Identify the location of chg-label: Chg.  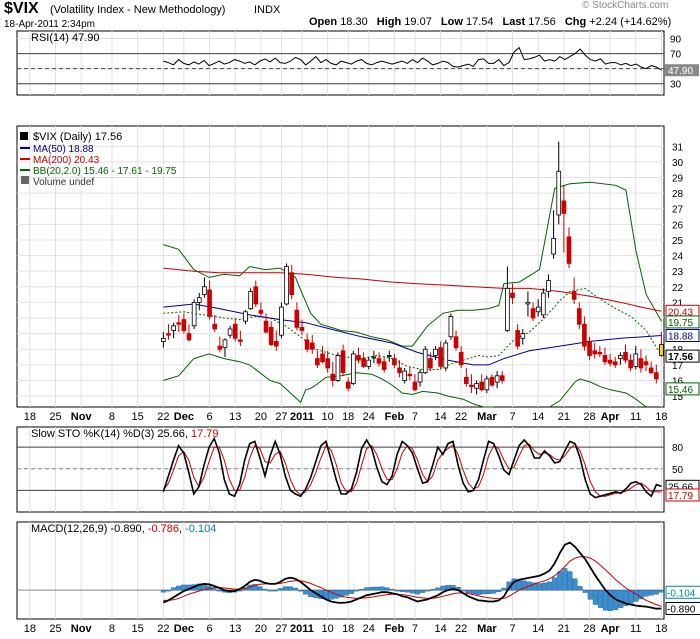
(575, 22).